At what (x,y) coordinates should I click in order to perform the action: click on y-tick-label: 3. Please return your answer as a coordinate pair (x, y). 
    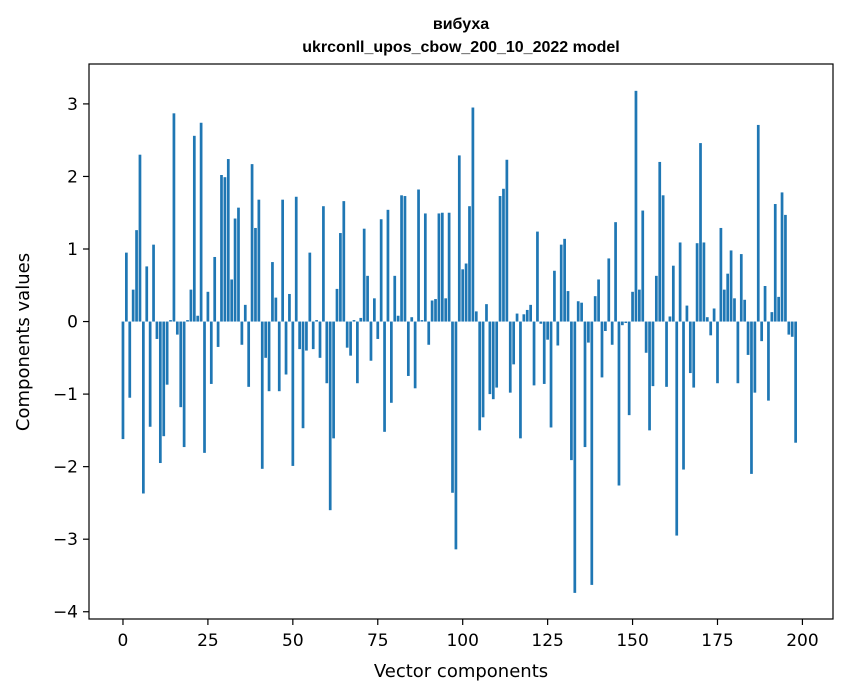
    Looking at the image, I should click on (72, 105).